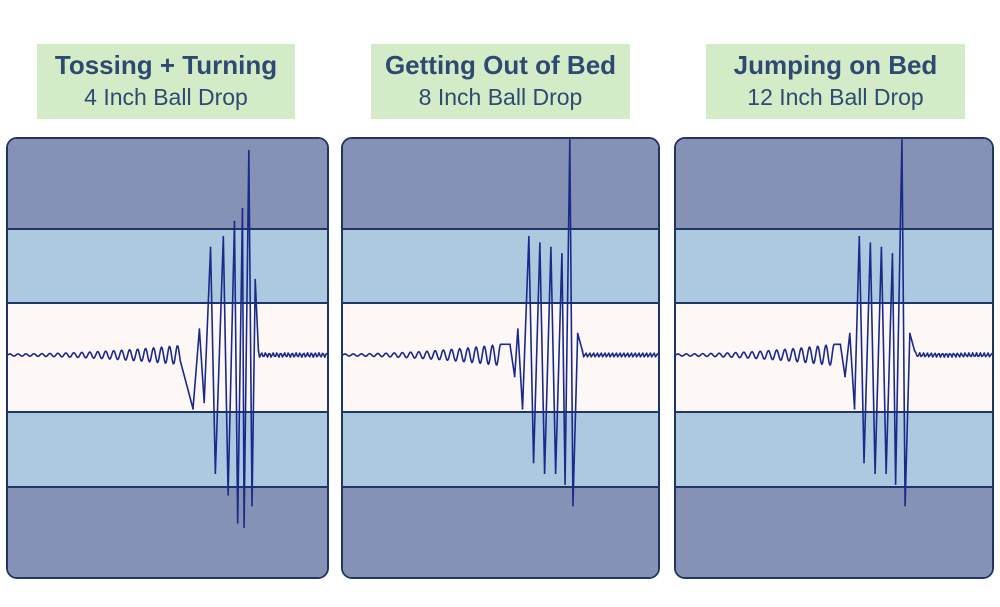  What do you see at coordinates (166, 97) in the screenshot?
I see `panel-subtitle: 4 Inch Ball Drop` at bounding box center [166, 97].